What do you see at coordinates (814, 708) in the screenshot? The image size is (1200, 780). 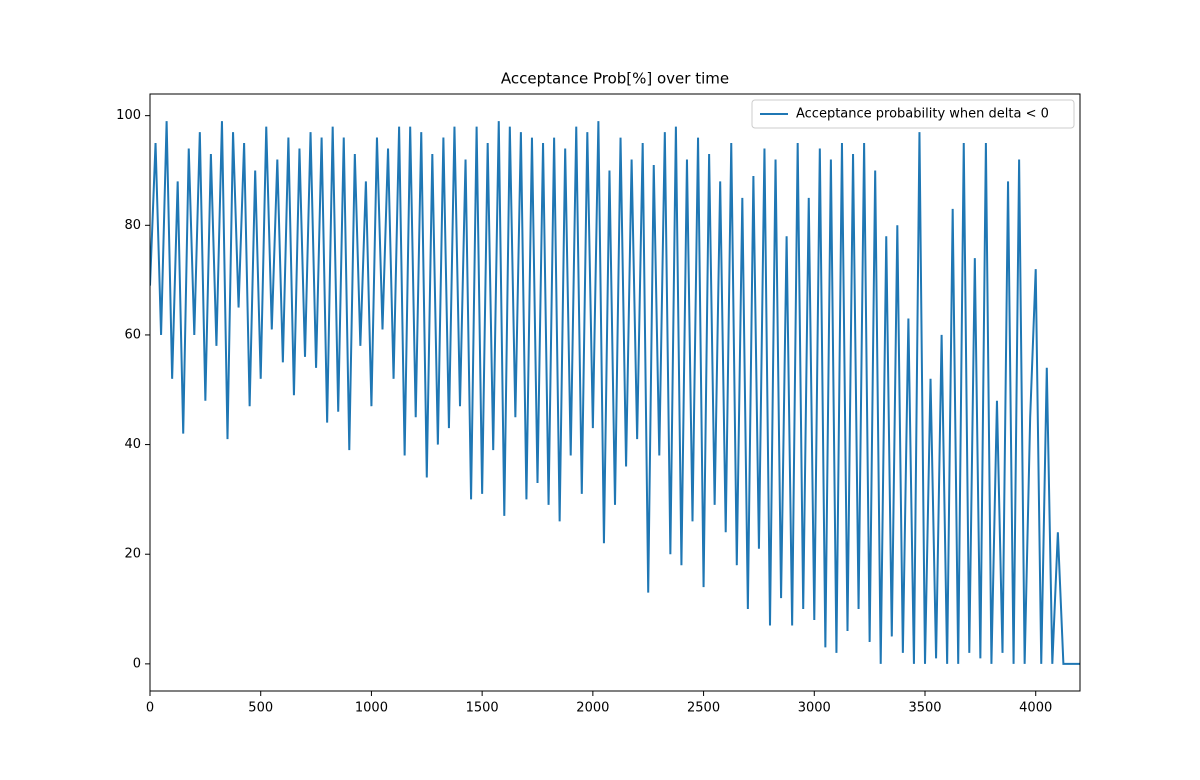 I see `x-tick-label: 3000` at bounding box center [814, 708].